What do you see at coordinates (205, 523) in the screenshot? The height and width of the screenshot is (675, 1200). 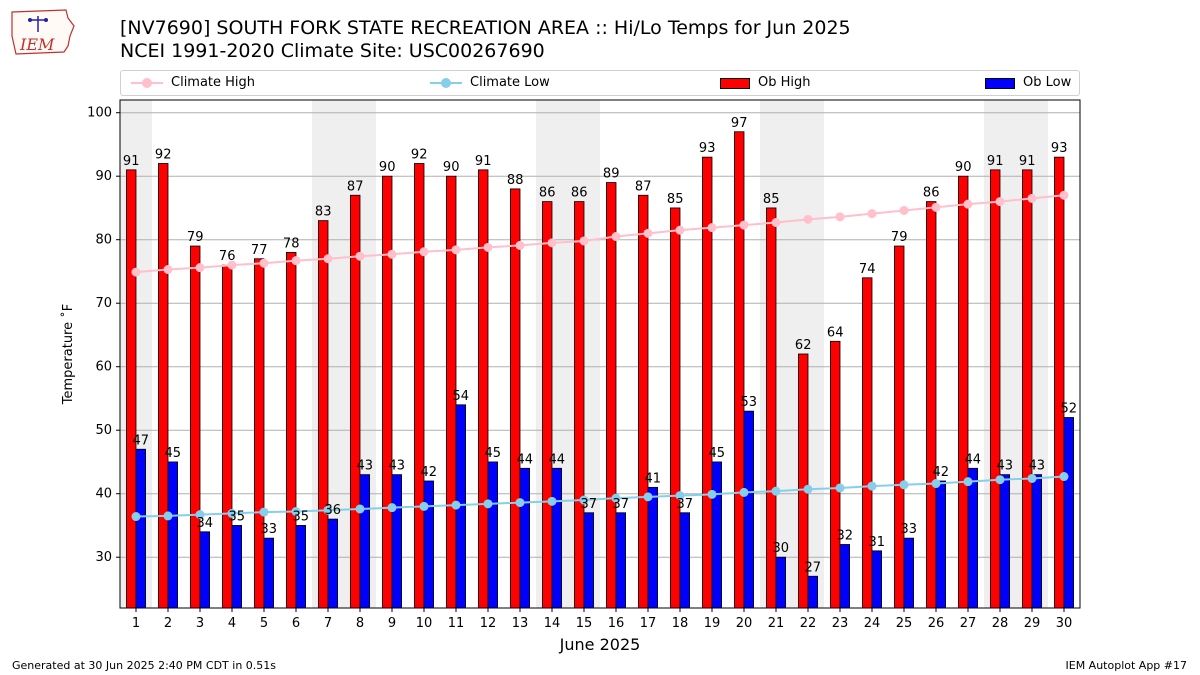 I see `ob-low-bar-label: 34` at bounding box center [205, 523].